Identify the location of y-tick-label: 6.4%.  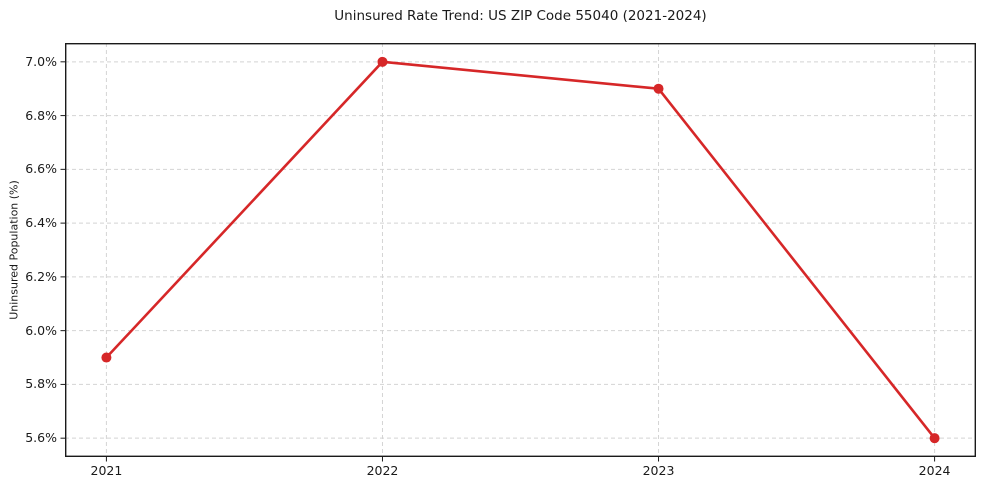
(41, 223).